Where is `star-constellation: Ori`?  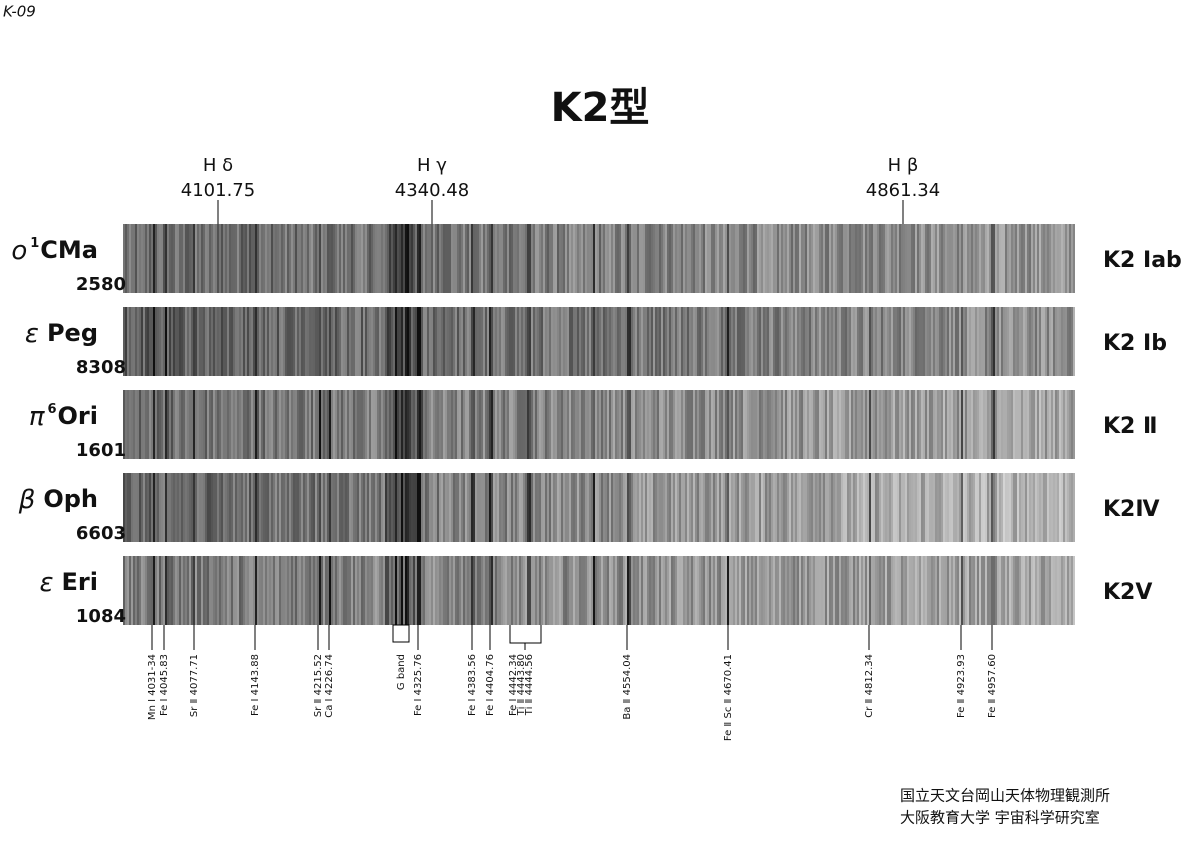 star-constellation: Ori is located at coordinates (78, 416).